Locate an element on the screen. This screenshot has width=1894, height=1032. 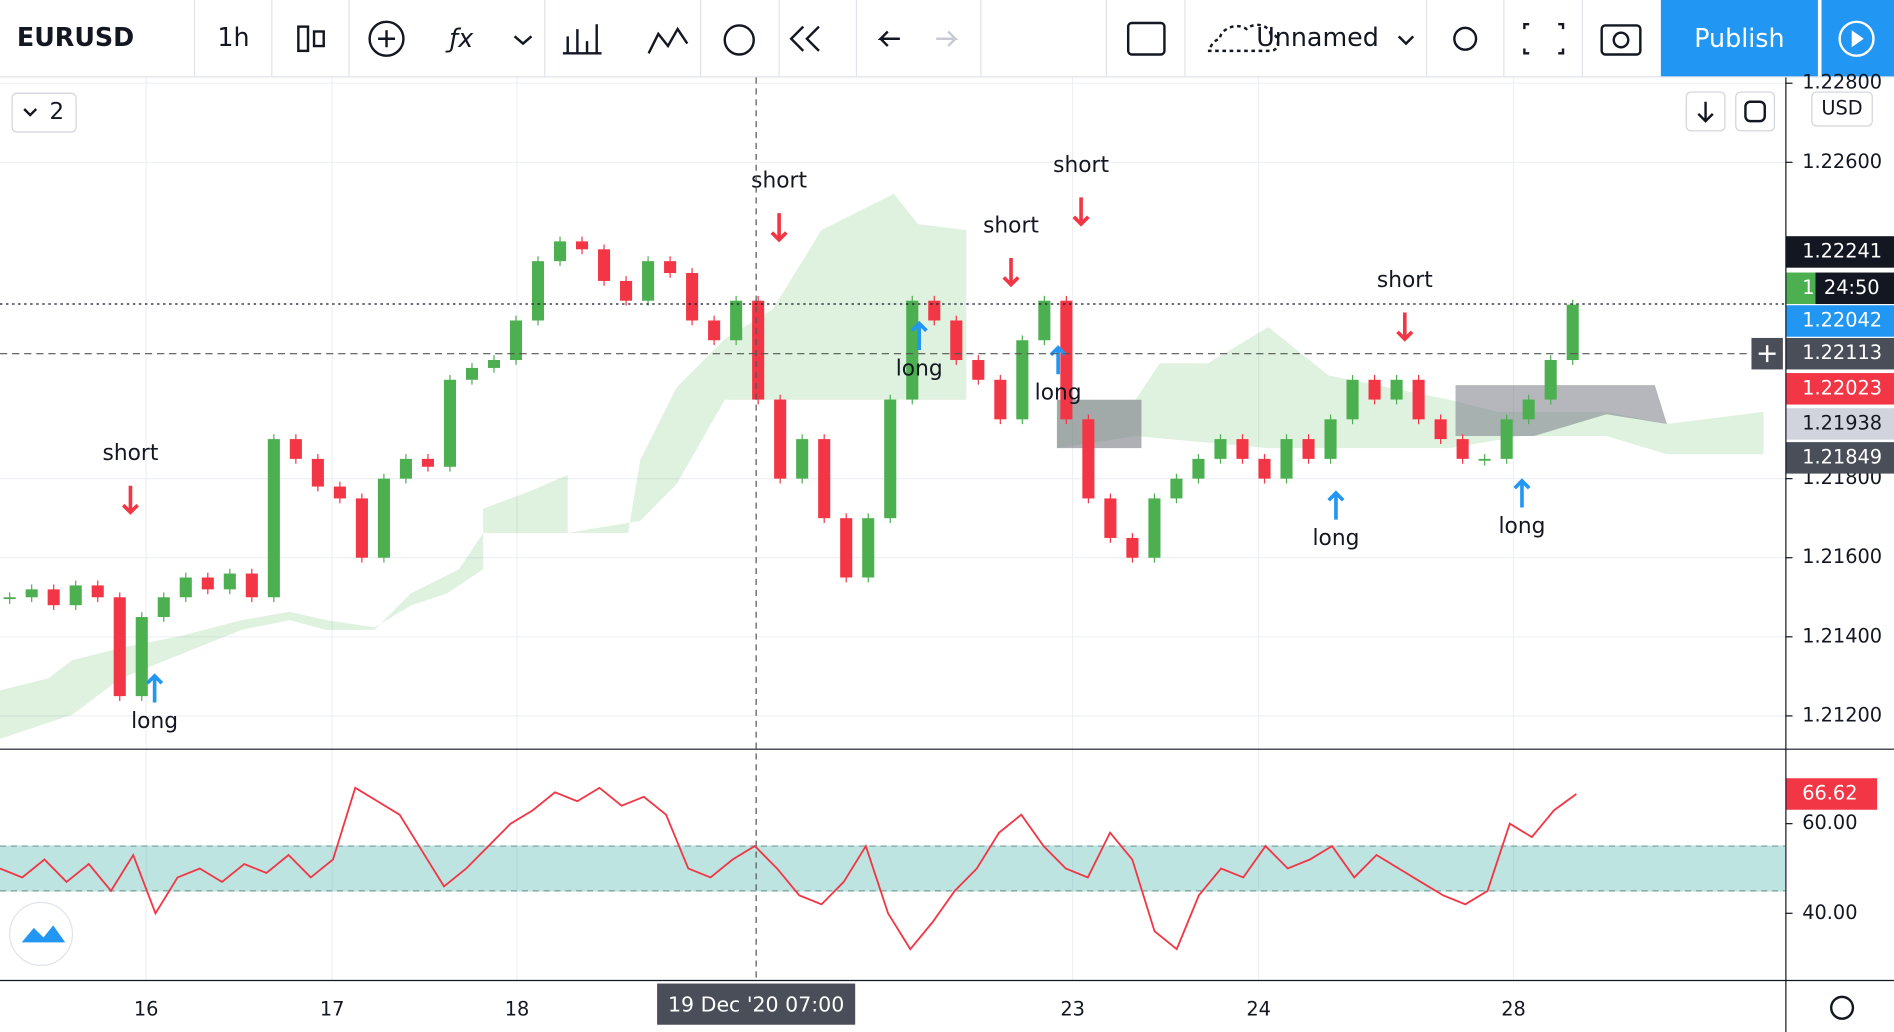
symbol: EURUSD is located at coordinates (75, 37).